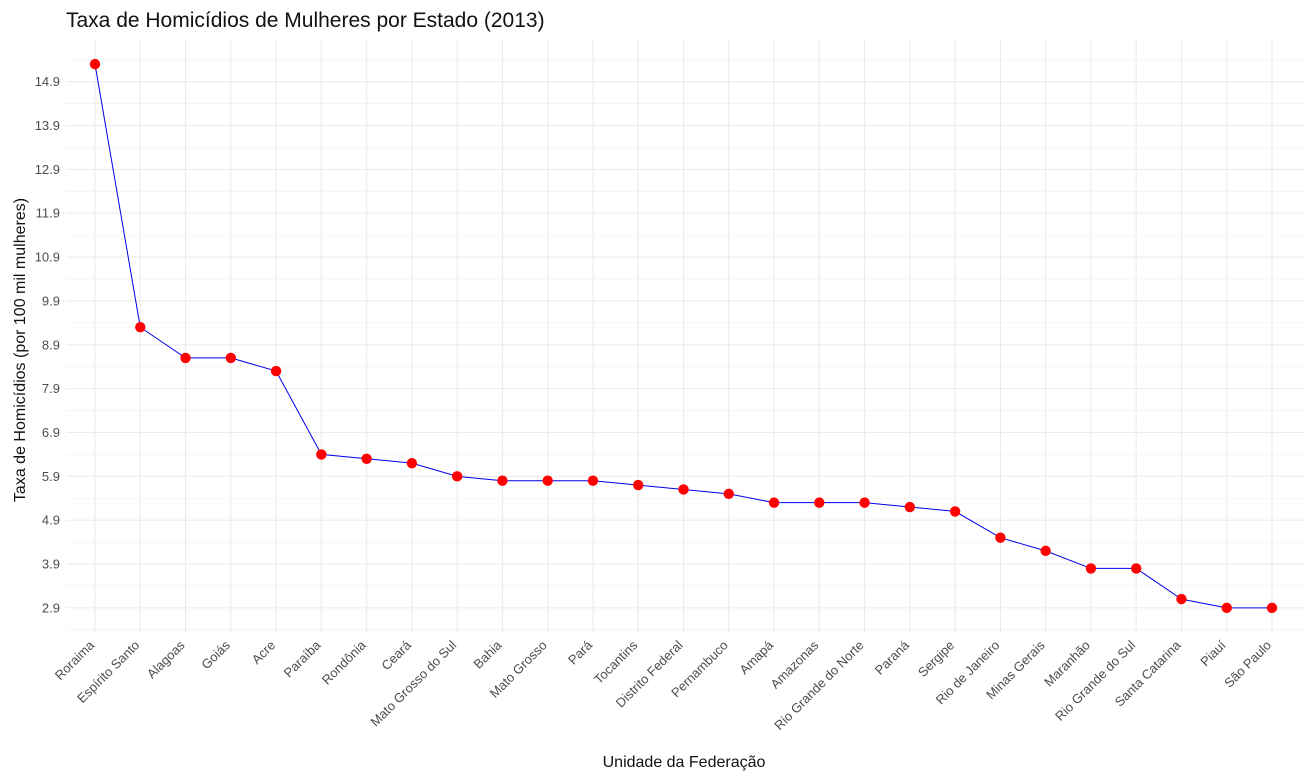  I want to click on x-tick-label: São Paulo, so click(1247, 664).